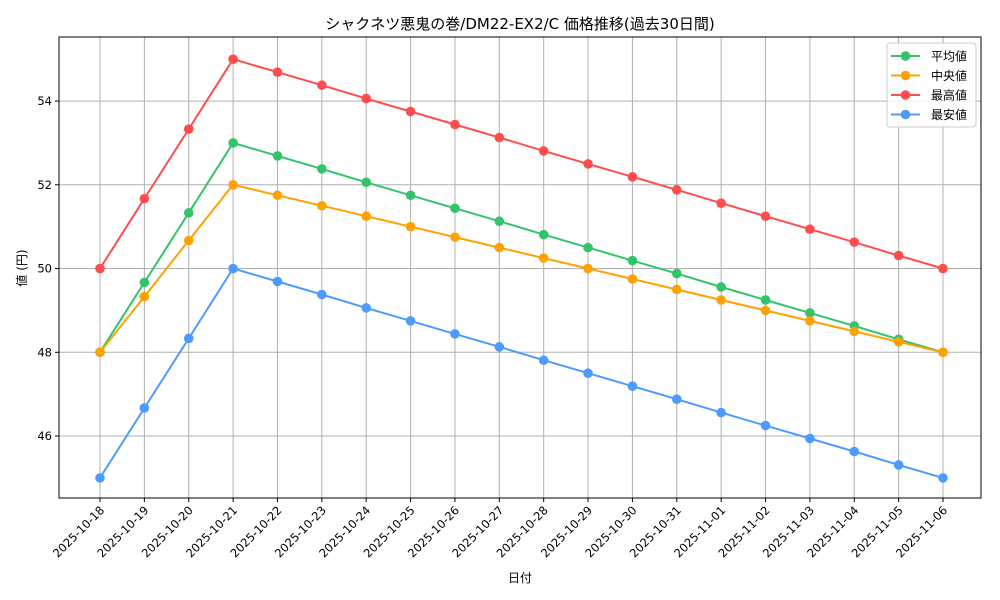 This screenshot has height=600, width=1000. What do you see at coordinates (949, 56) in the screenshot?
I see `legend-label: 平均値` at bounding box center [949, 56].